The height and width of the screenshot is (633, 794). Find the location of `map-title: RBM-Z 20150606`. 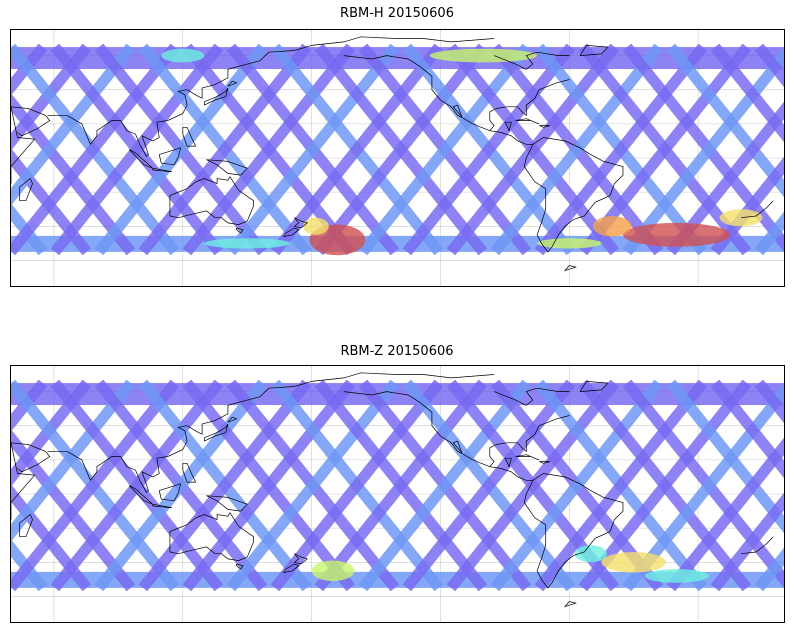

map-title: RBM-Z 20150606 is located at coordinates (397, 351).